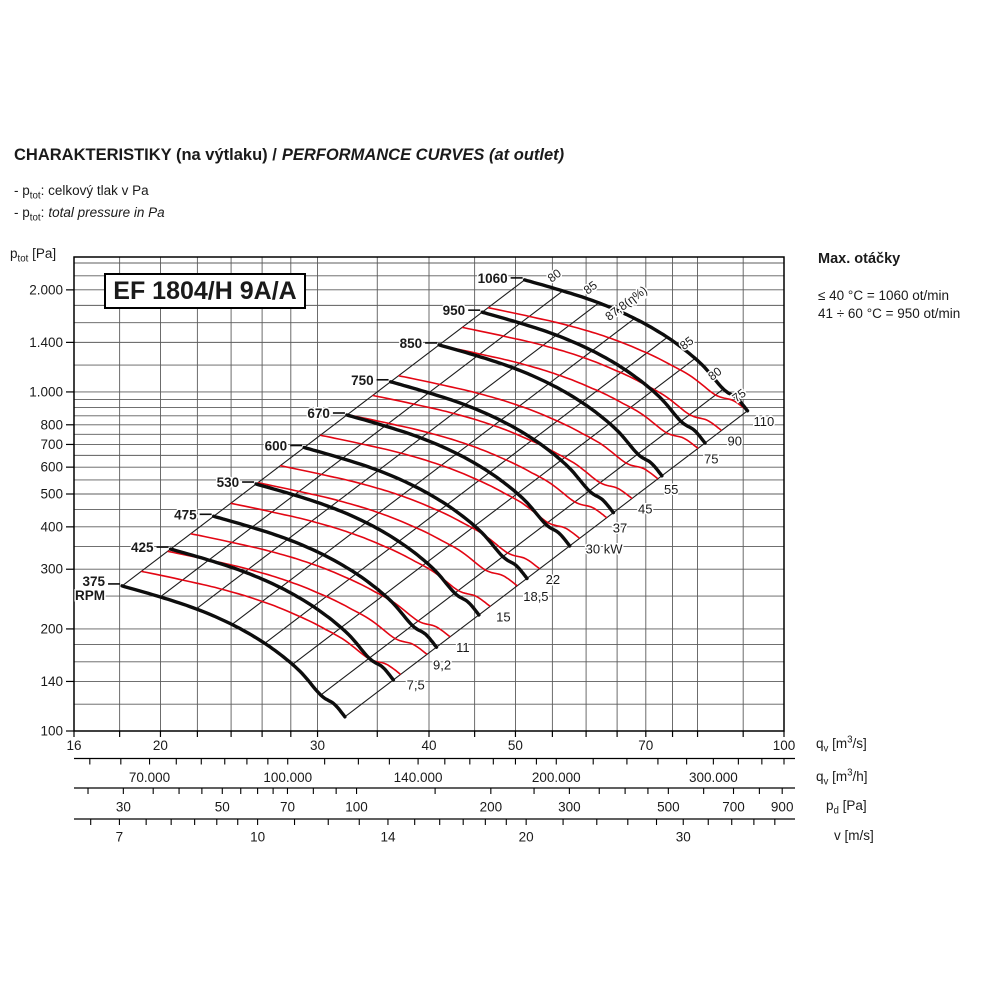  I want to click on x-tick-label-70: 70, so click(645, 745).